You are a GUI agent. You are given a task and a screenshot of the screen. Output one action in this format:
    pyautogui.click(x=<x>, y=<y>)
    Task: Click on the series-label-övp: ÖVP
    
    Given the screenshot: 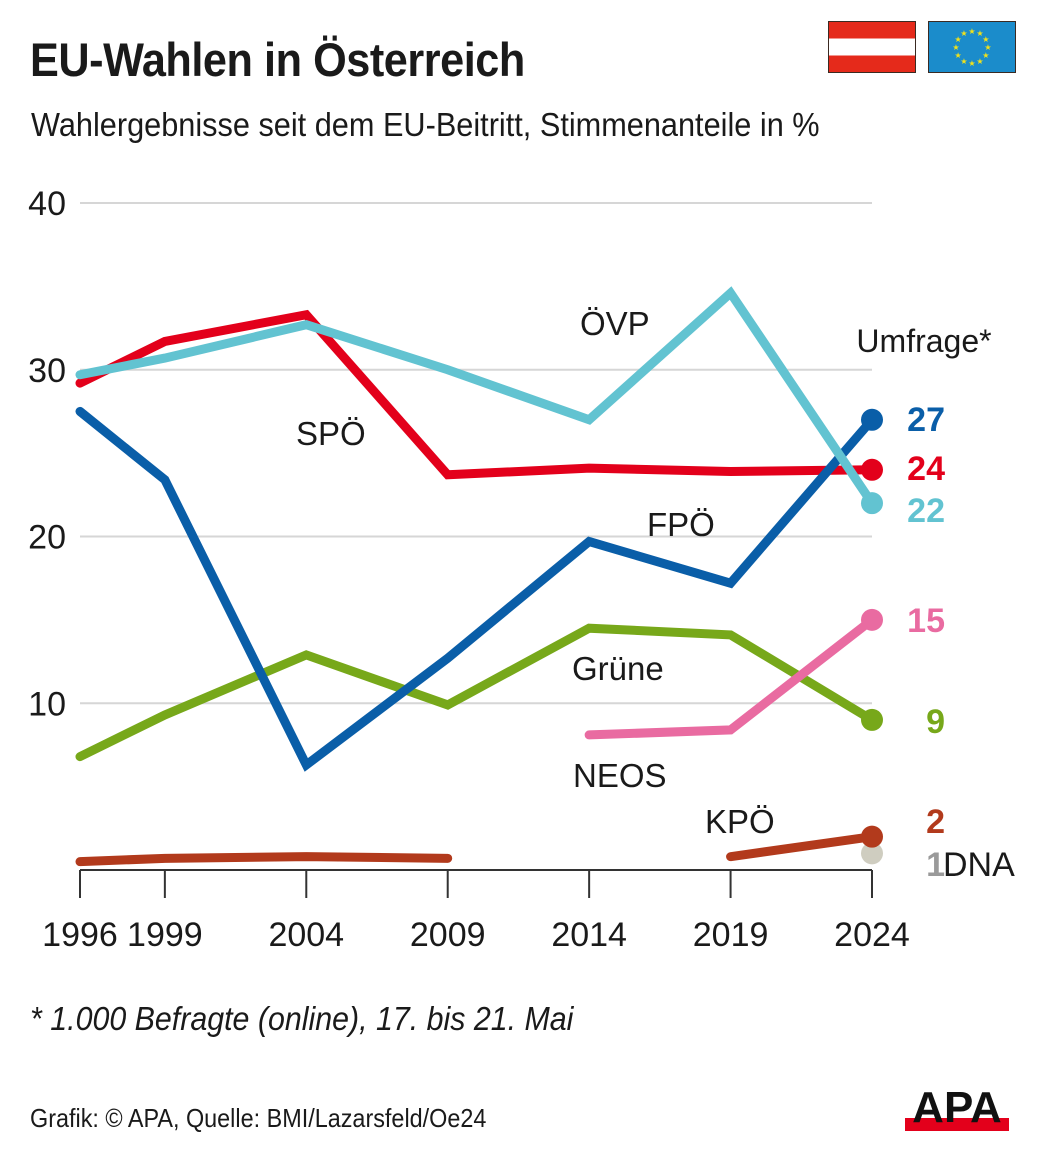 What is the action you would take?
    pyautogui.click(x=615, y=323)
    